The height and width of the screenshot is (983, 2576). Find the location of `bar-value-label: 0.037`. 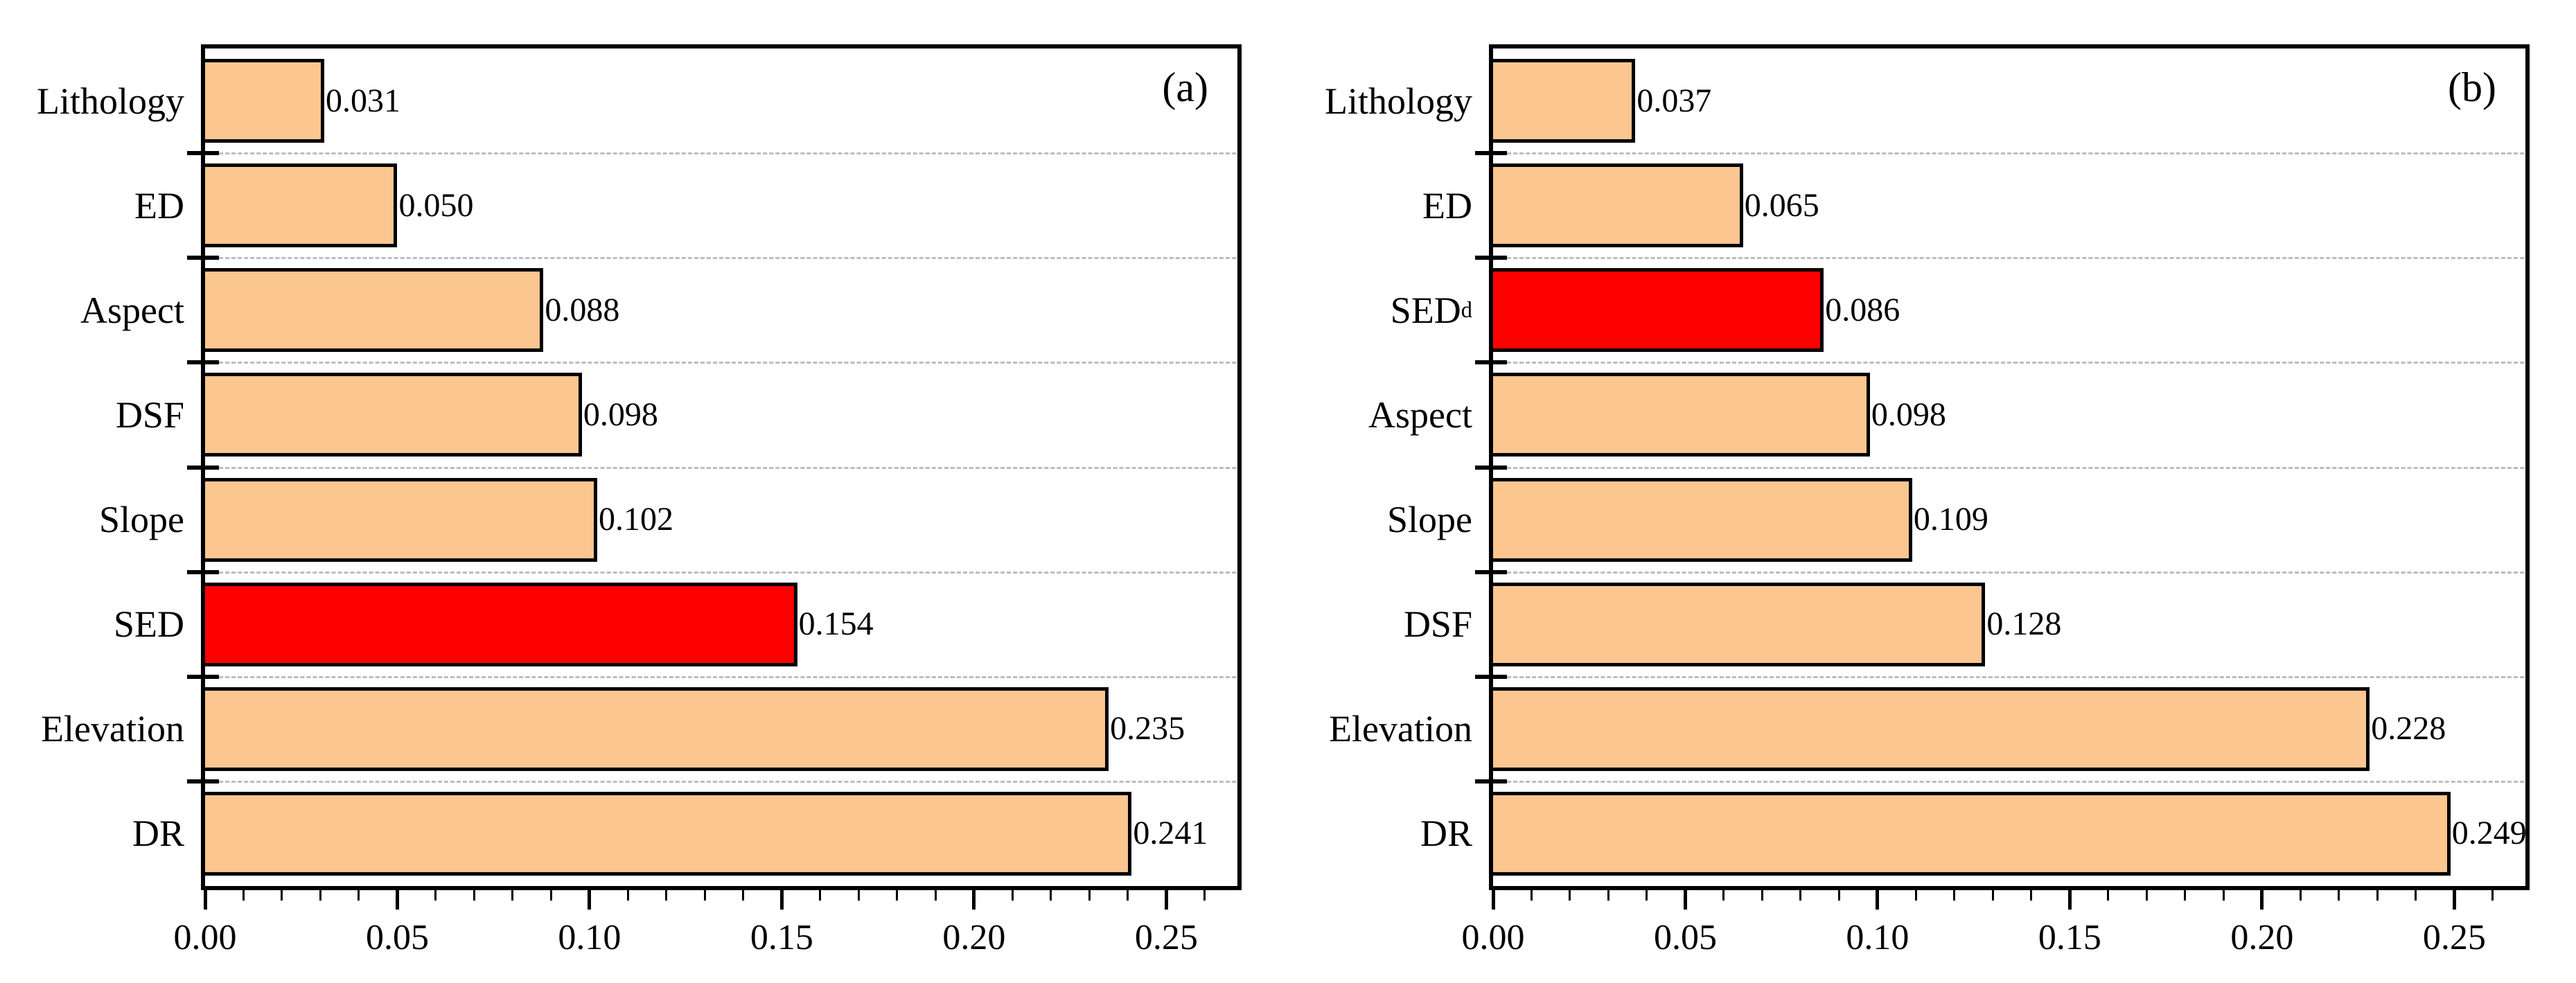

bar-value-label: 0.037 is located at coordinates (1674, 100).